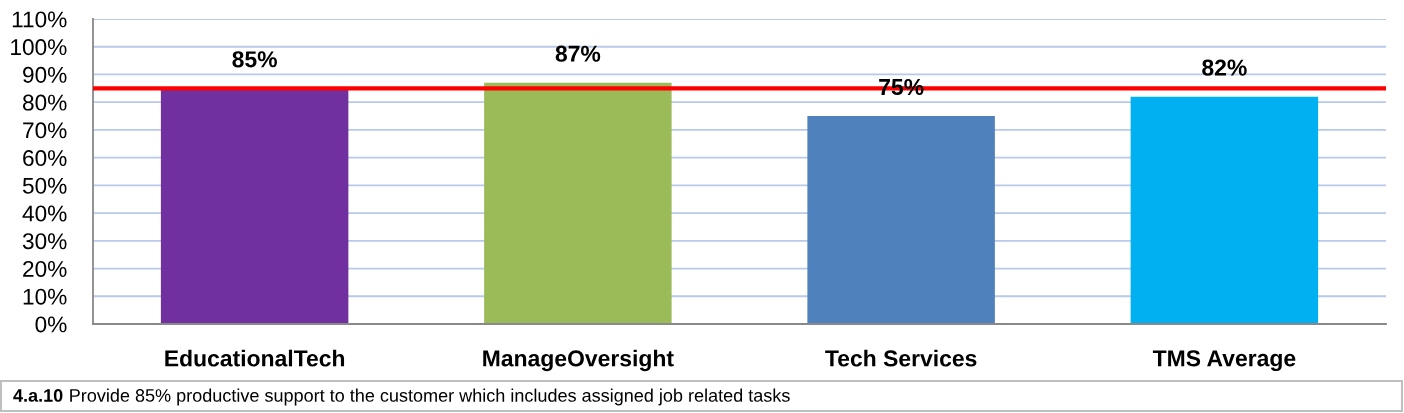 The height and width of the screenshot is (413, 1404). I want to click on y-tick-label: 40%, so click(44, 213).